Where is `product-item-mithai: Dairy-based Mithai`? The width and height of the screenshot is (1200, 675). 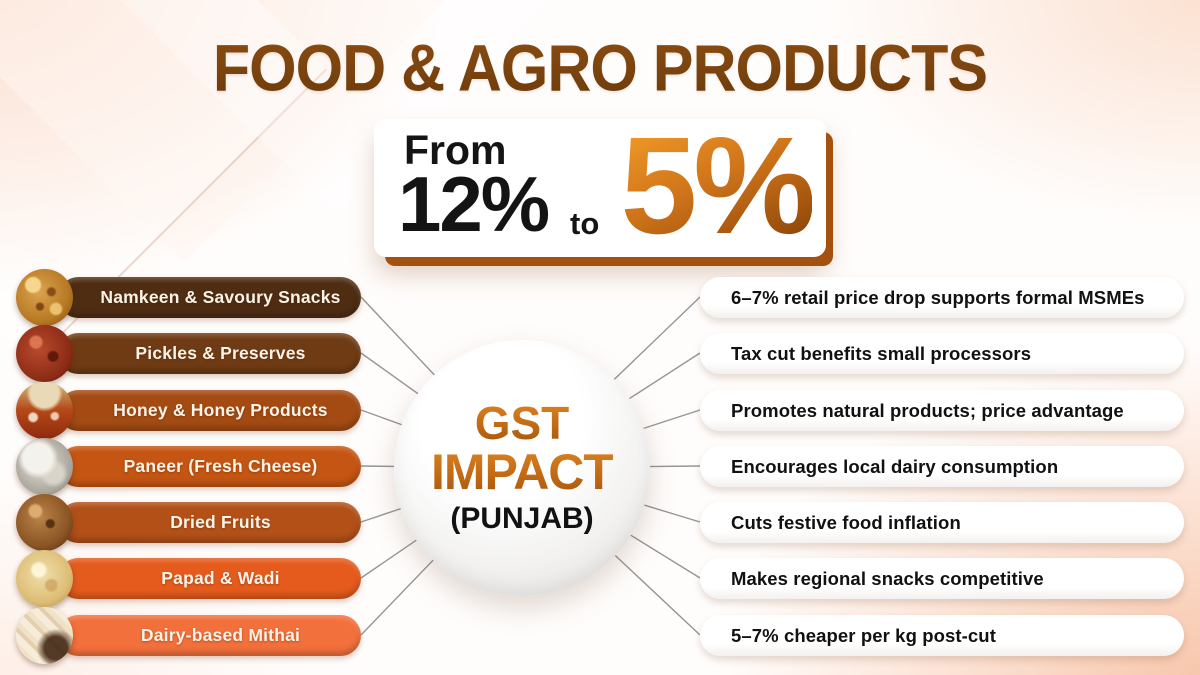 product-item-mithai: Dairy-based Mithai is located at coordinates (188, 635).